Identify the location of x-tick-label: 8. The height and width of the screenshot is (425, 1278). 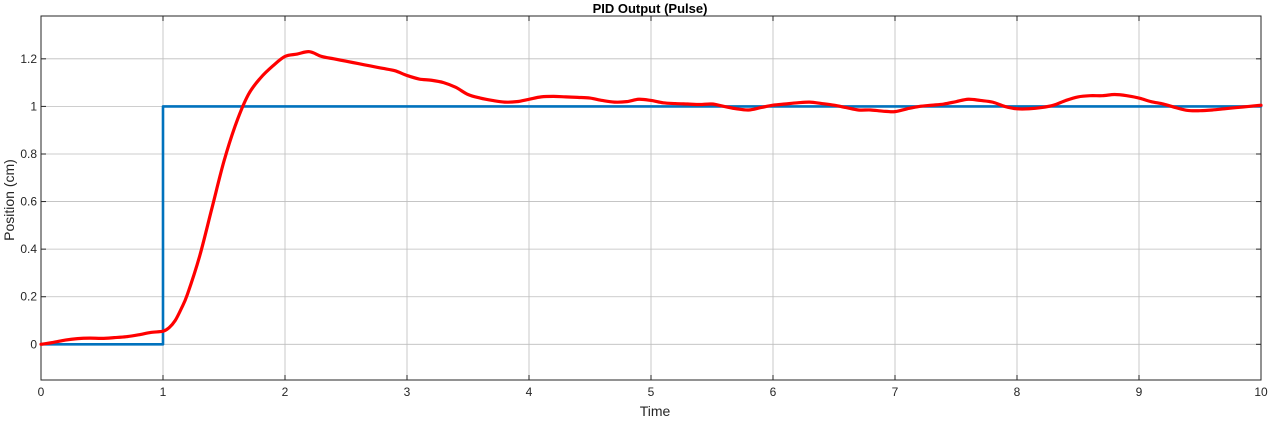
(1017, 392).